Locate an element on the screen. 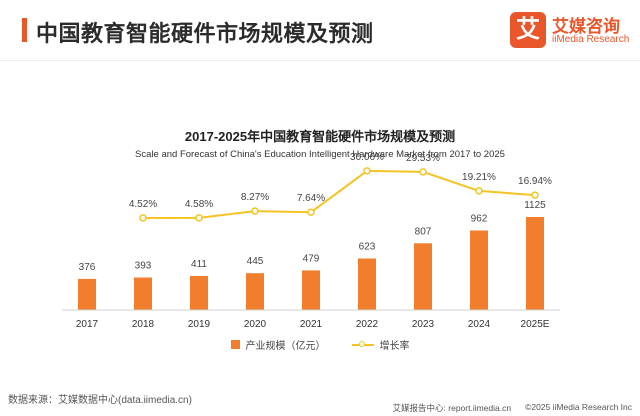 This screenshot has width=640, height=416. growth-point-2025E is located at coordinates (535, 195).